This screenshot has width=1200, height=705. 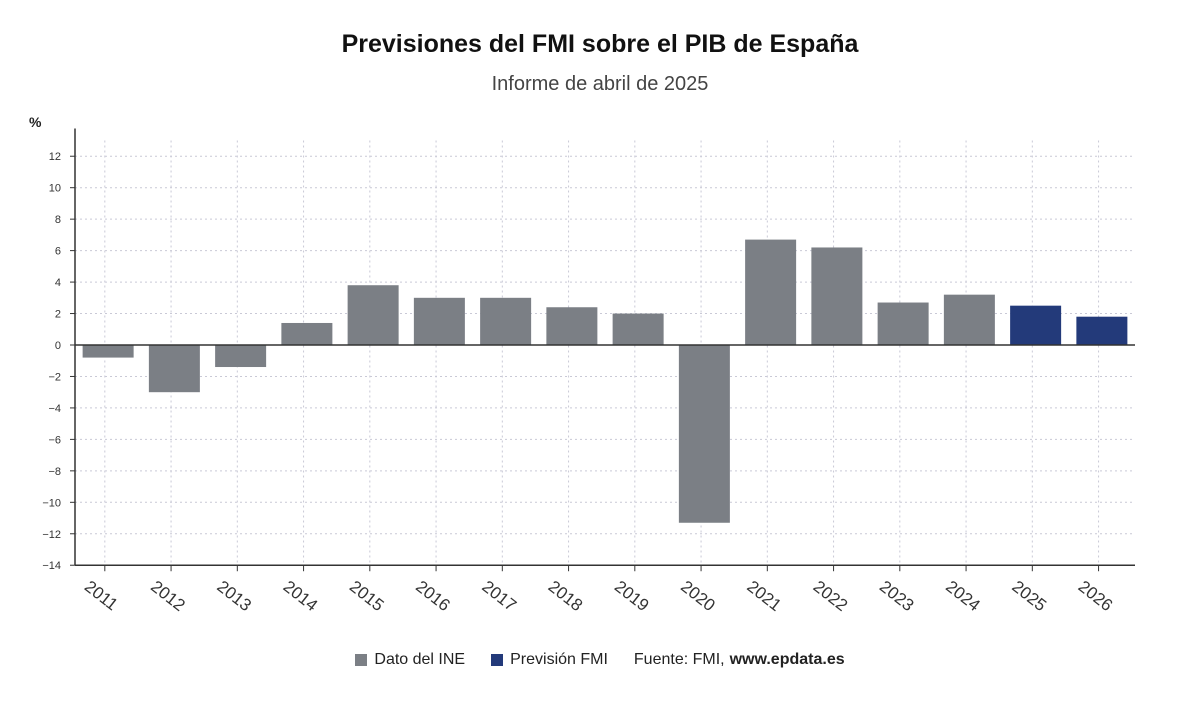 What do you see at coordinates (764, 596) in the screenshot?
I see `x-tick-label-2021: 2021` at bounding box center [764, 596].